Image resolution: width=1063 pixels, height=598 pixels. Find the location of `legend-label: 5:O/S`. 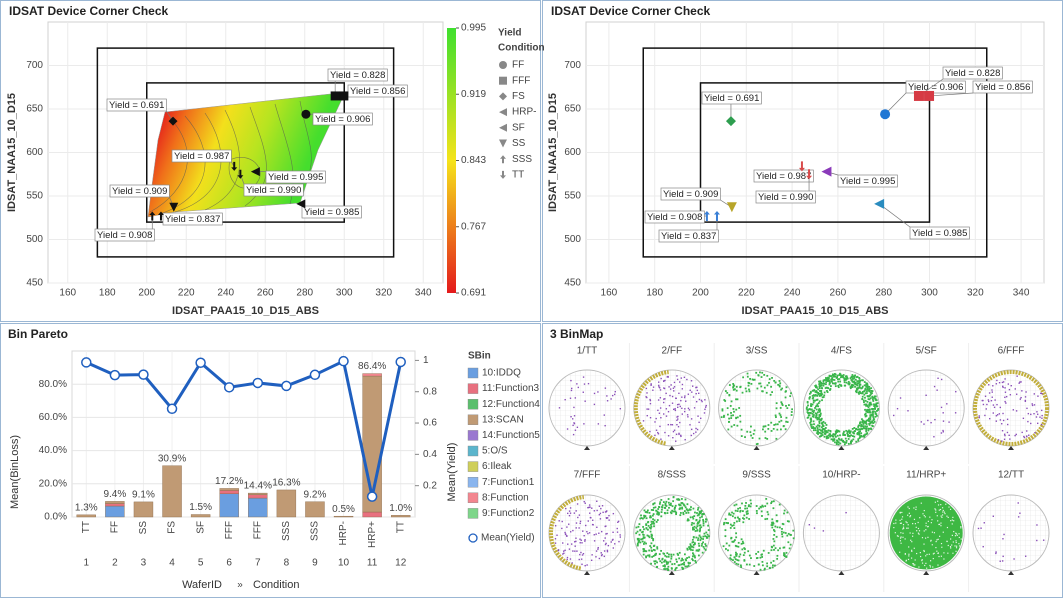

legend-label: 5:O/S is located at coordinates (495, 451).